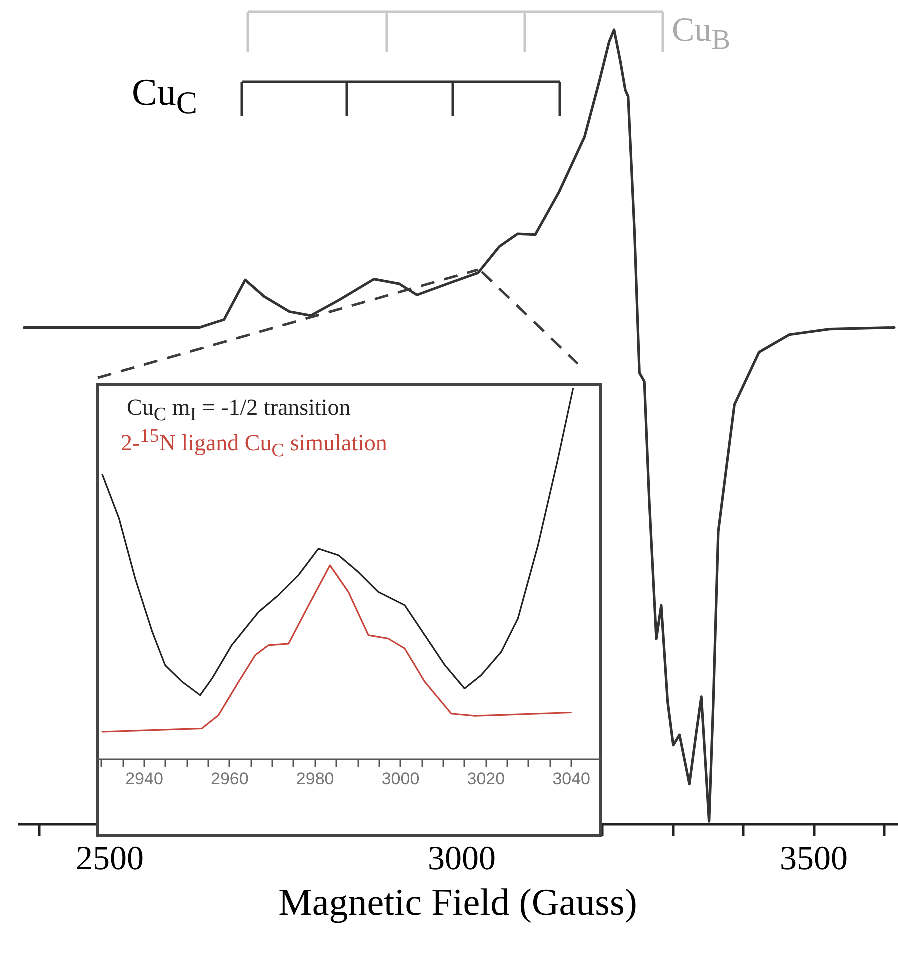 The height and width of the screenshot is (957, 898). Describe the element at coordinates (165, 96) in the screenshot. I see `annotation: Cu$_{C}$` at that location.